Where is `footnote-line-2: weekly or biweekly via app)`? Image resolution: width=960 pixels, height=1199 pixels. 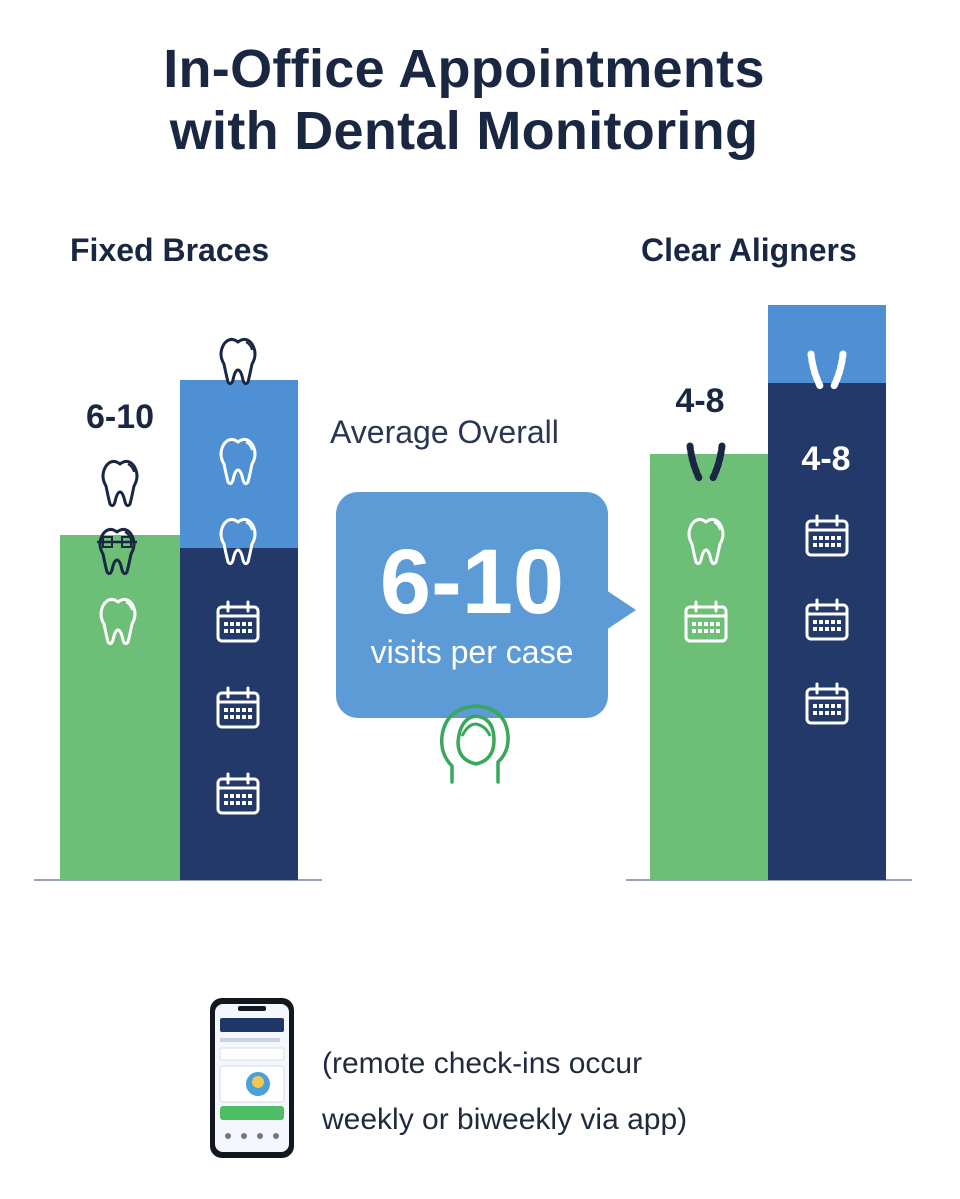
footnote-line-2: weekly or biweekly via app) is located at coordinates (505, 1119).